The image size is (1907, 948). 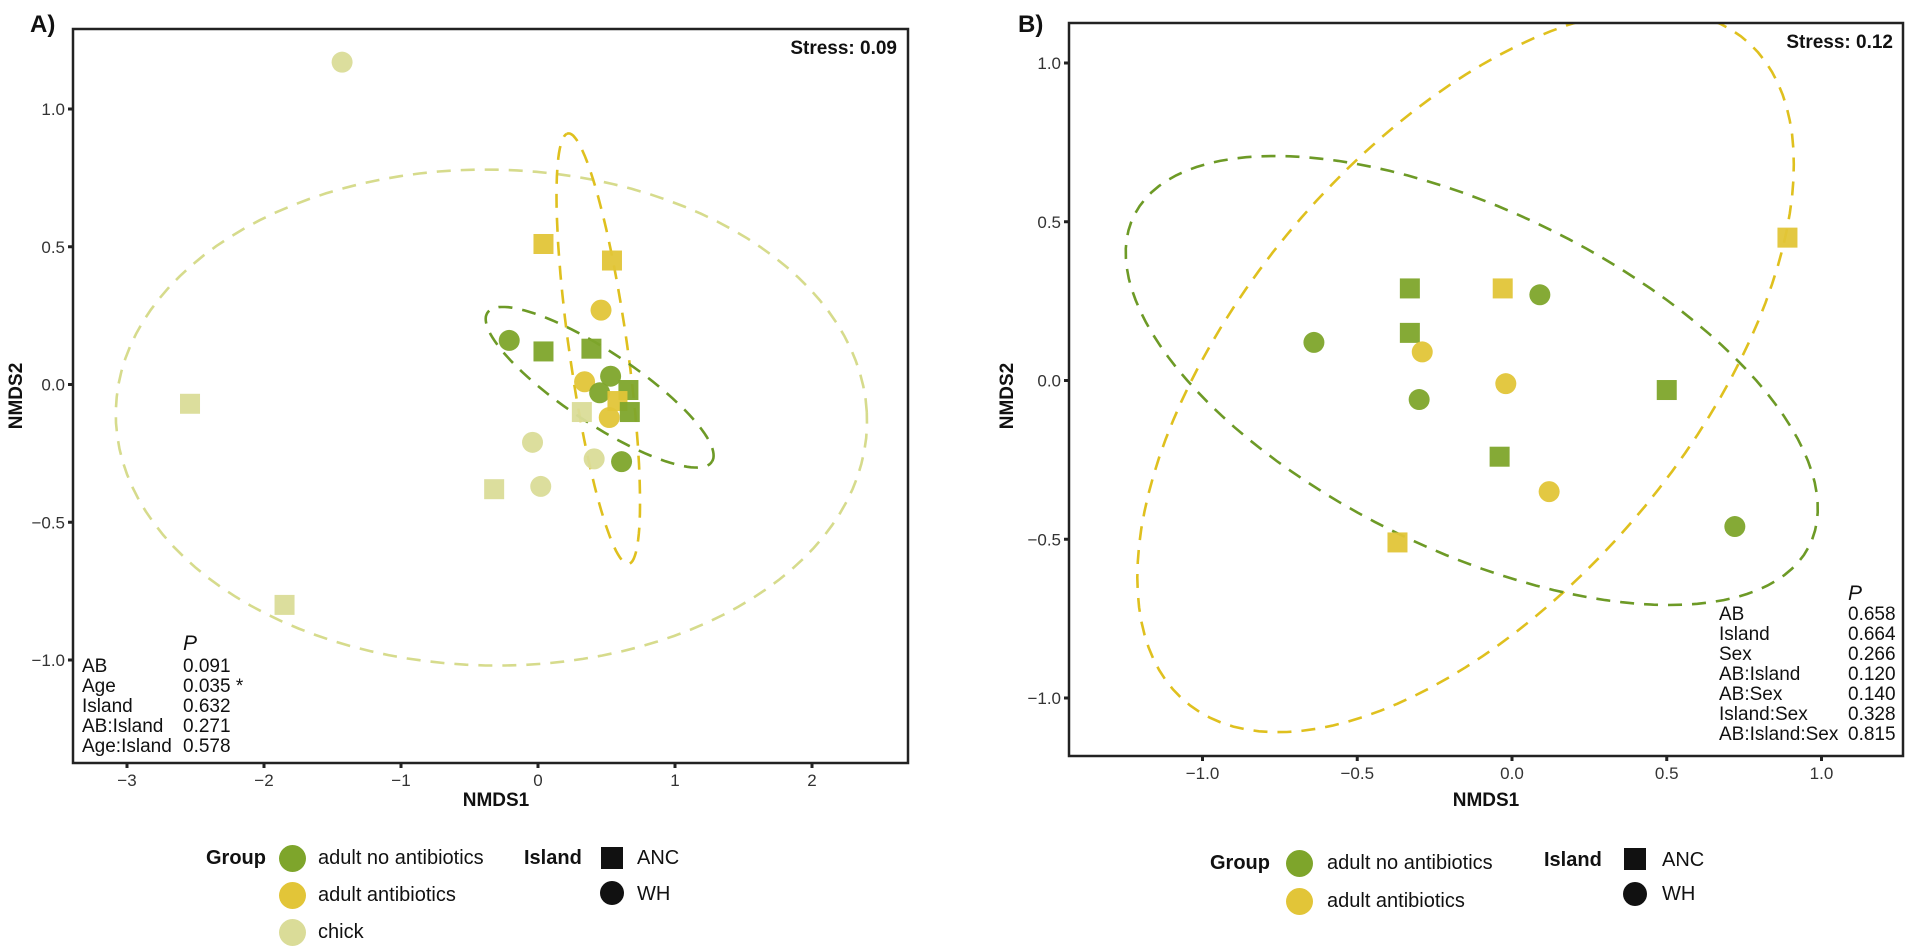 I want to click on panel-b-stats-p-value: 0.266, so click(x=1872, y=654).